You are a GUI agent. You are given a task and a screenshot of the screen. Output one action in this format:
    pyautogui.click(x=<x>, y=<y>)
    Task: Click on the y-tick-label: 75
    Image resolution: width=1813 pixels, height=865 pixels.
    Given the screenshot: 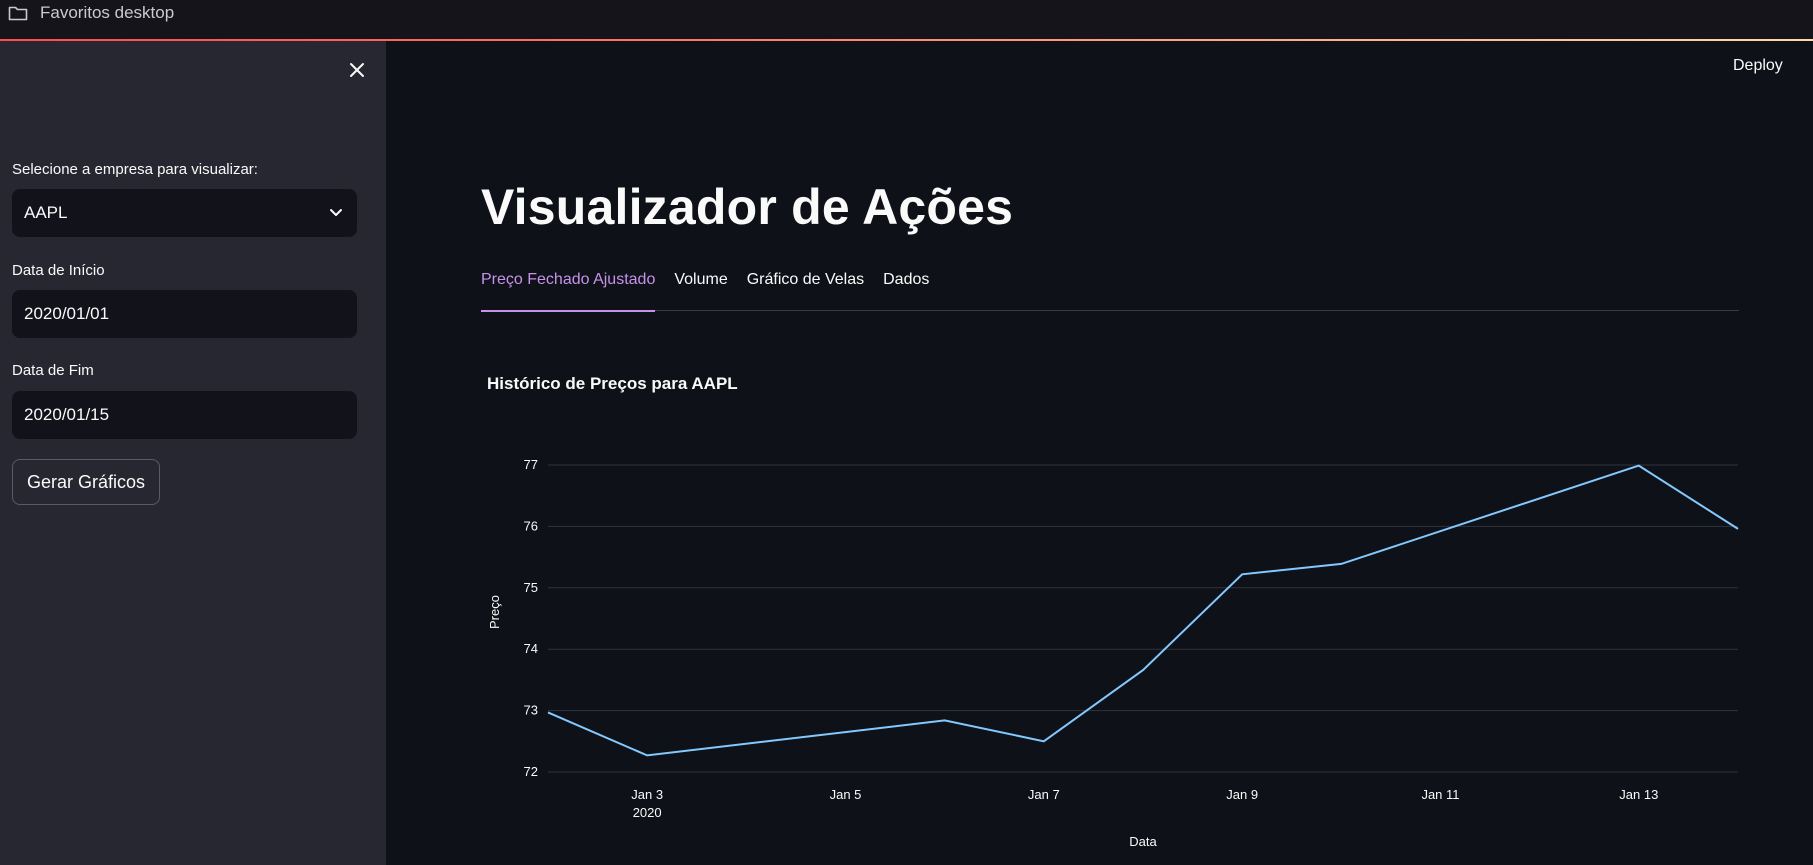 What is the action you would take?
    pyautogui.click(x=531, y=587)
    